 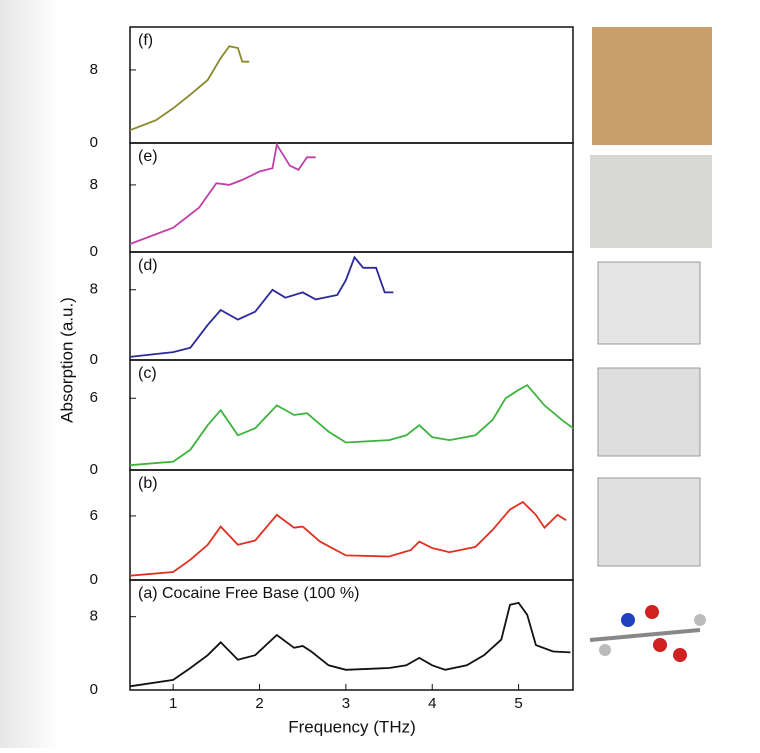 I want to click on photos, so click(x=650, y=344).